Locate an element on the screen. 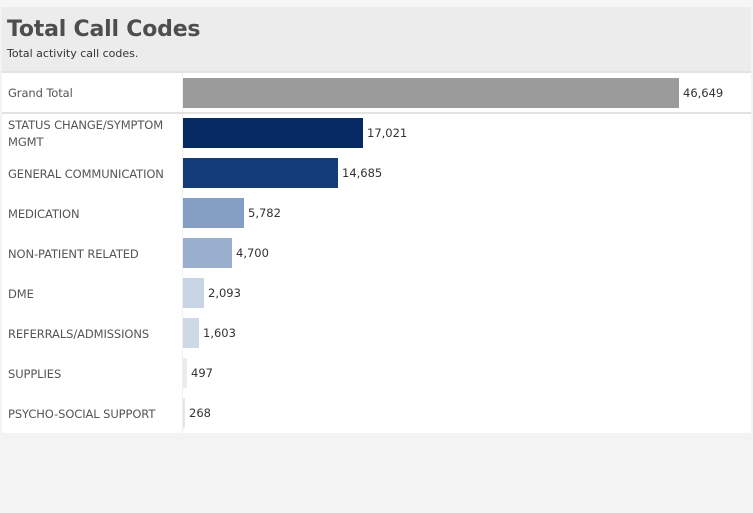  row-value: 5,782 is located at coordinates (264, 213).